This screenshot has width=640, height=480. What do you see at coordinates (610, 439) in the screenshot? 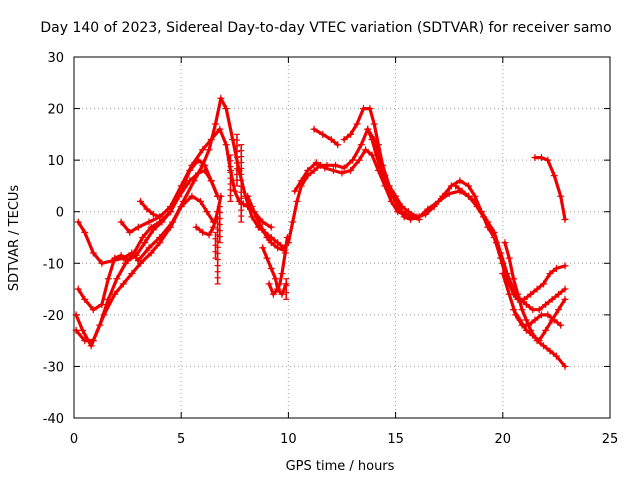
I see `x-tick-label: 25` at bounding box center [610, 439].